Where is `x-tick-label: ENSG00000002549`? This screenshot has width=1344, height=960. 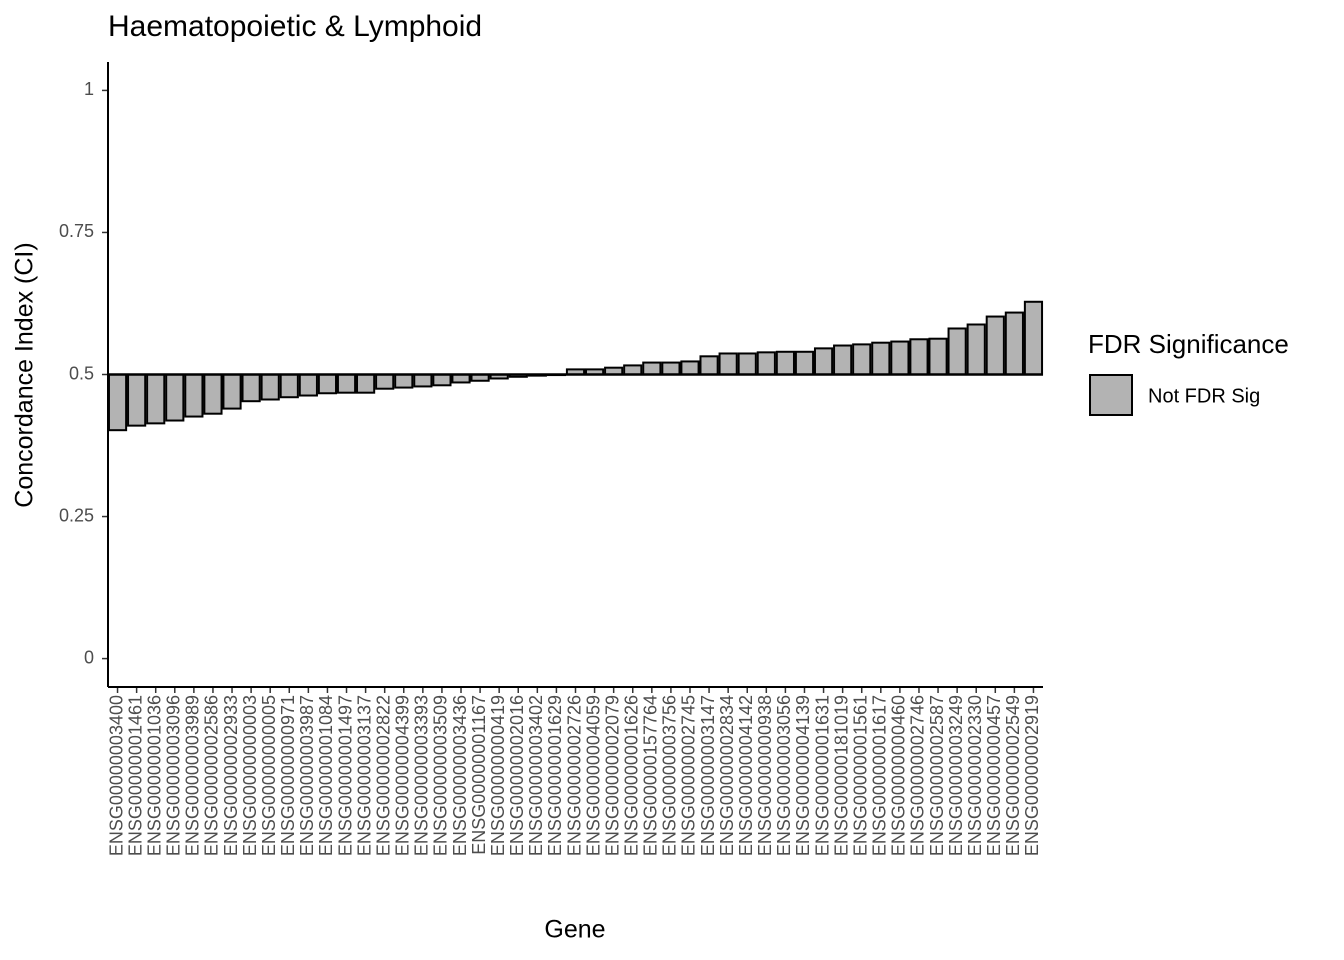 x-tick-label: ENSG00000002549 is located at coordinates (1013, 775).